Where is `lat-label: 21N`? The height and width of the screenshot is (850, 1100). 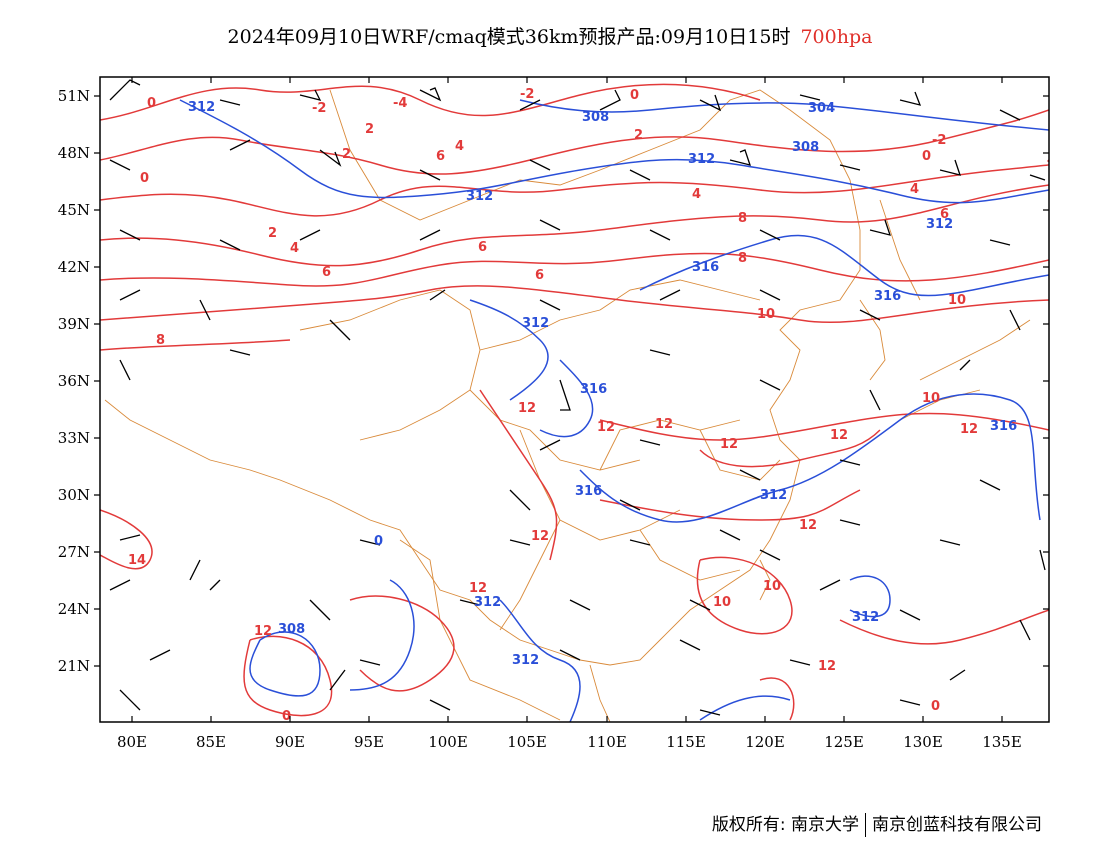
lat-label: 21N is located at coordinates (74, 666).